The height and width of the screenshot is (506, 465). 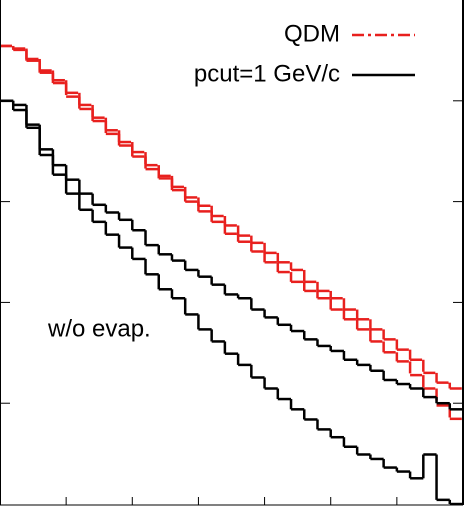 I want to click on legend-label: pcut=1 GeV/c, so click(x=267, y=73).